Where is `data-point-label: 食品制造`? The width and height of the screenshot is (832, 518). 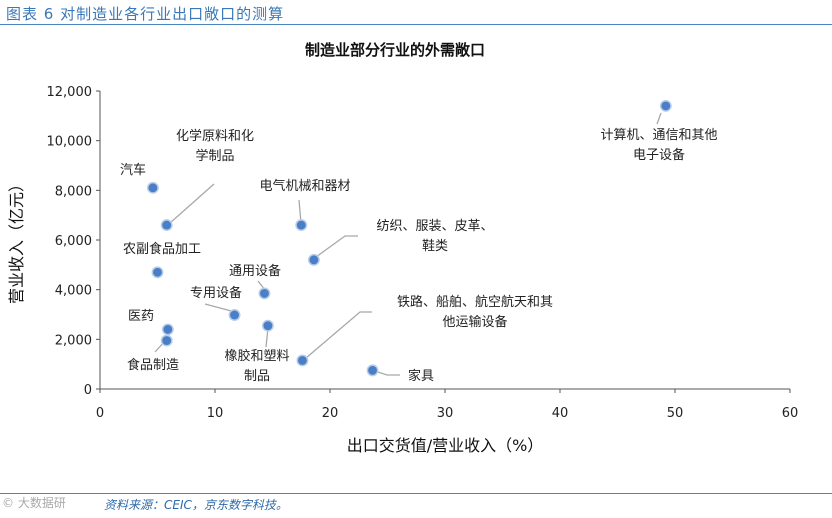
data-point-label: 食品制造 is located at coordinates (153, 365).